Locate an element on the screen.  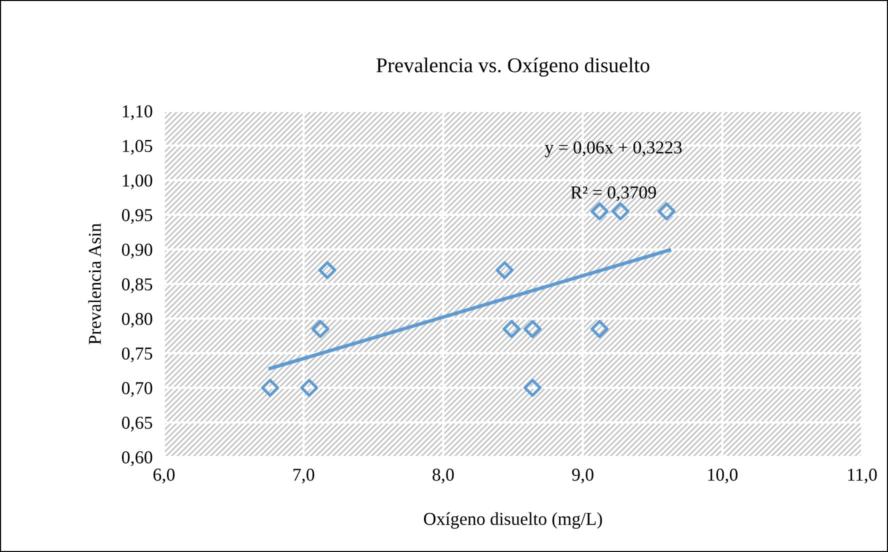
x-tick-label: 10,0 is located at coordinates (723, 476).